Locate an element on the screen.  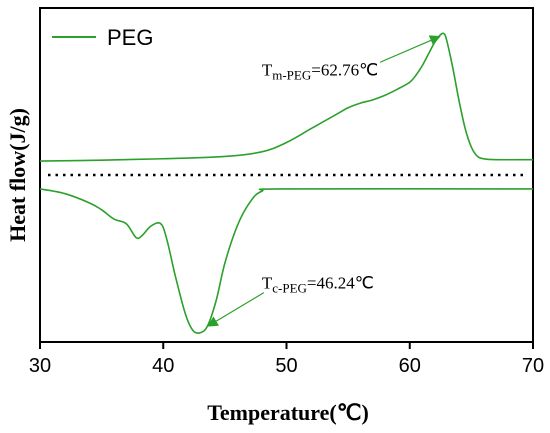
x-axis-title: Temperature(℃) is located at coordinates (288, 412).